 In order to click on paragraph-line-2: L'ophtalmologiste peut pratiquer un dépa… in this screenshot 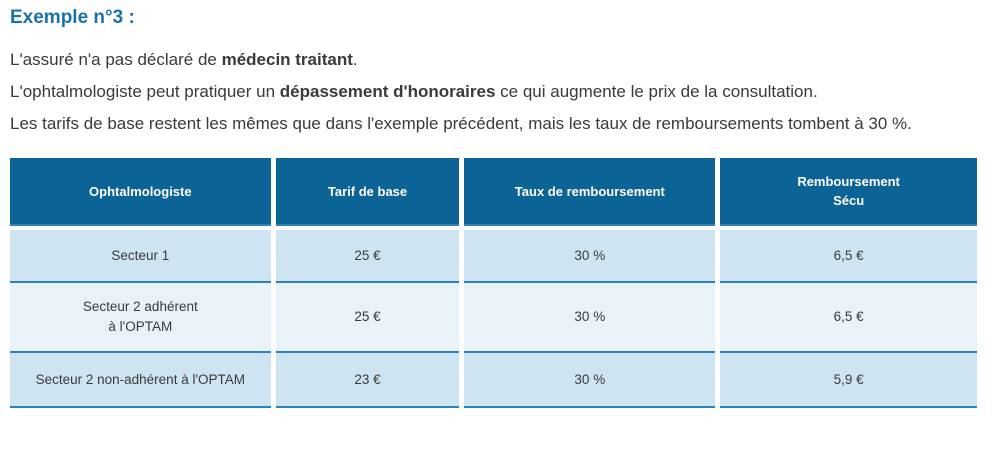, I will do `click(496, 92)`.